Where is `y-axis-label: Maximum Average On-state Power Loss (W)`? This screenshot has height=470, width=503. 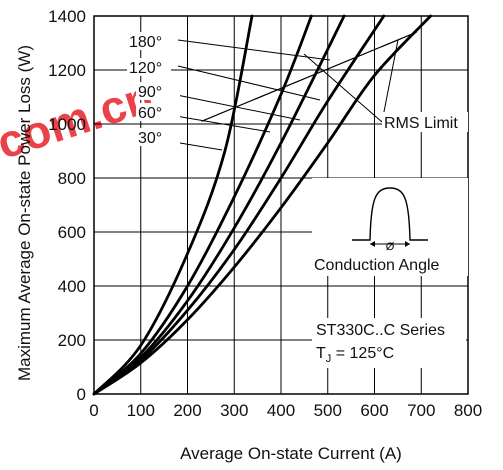 y-axis-label: Maximum Average On-state Power Loss (W) is located at coordinates (24, 213).